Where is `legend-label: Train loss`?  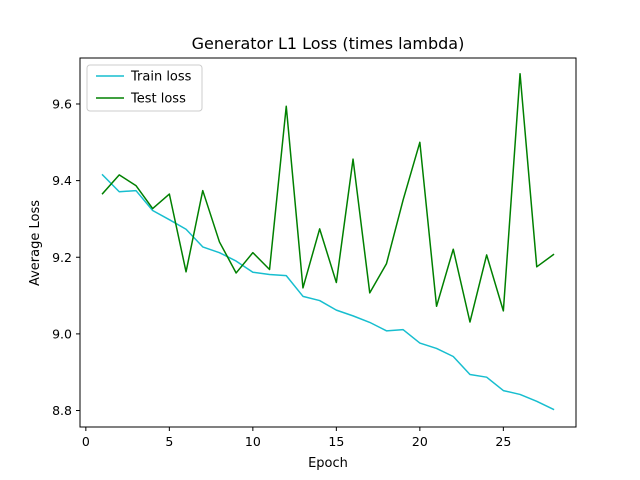 legend-label: Train loss is located at coordinates (161, 77).